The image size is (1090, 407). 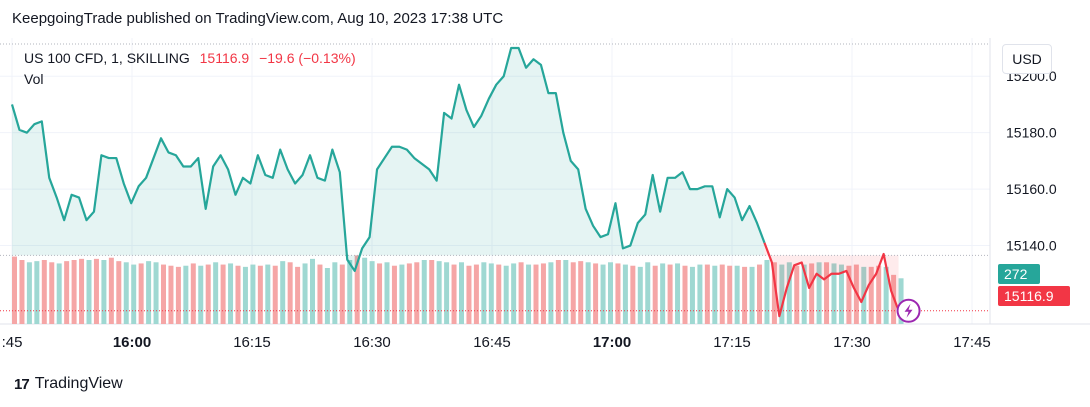 What do you see at coordinates (1031, 246) in the screenshot?
I see `y-tick-label: 15140.0` at bounding box center [1031, 246].